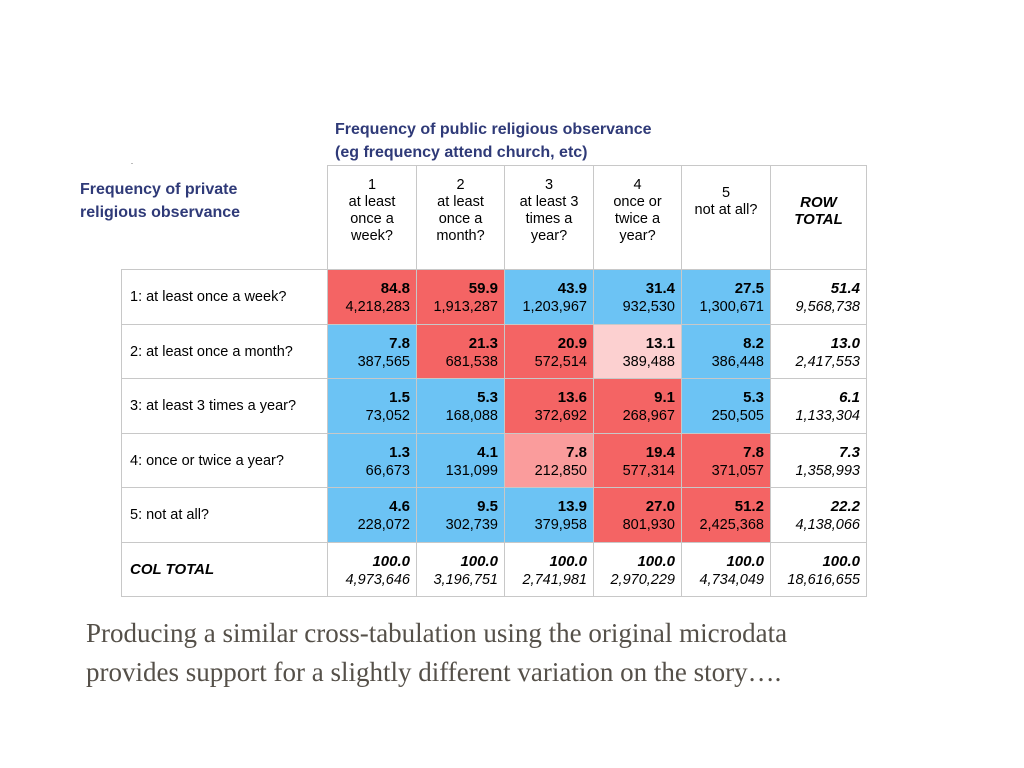 This screenshot has height=768, width=1024. Describe the element at coordinates (660, 506) in the screenshot. I see `cell-percent: 27.0` at that location.